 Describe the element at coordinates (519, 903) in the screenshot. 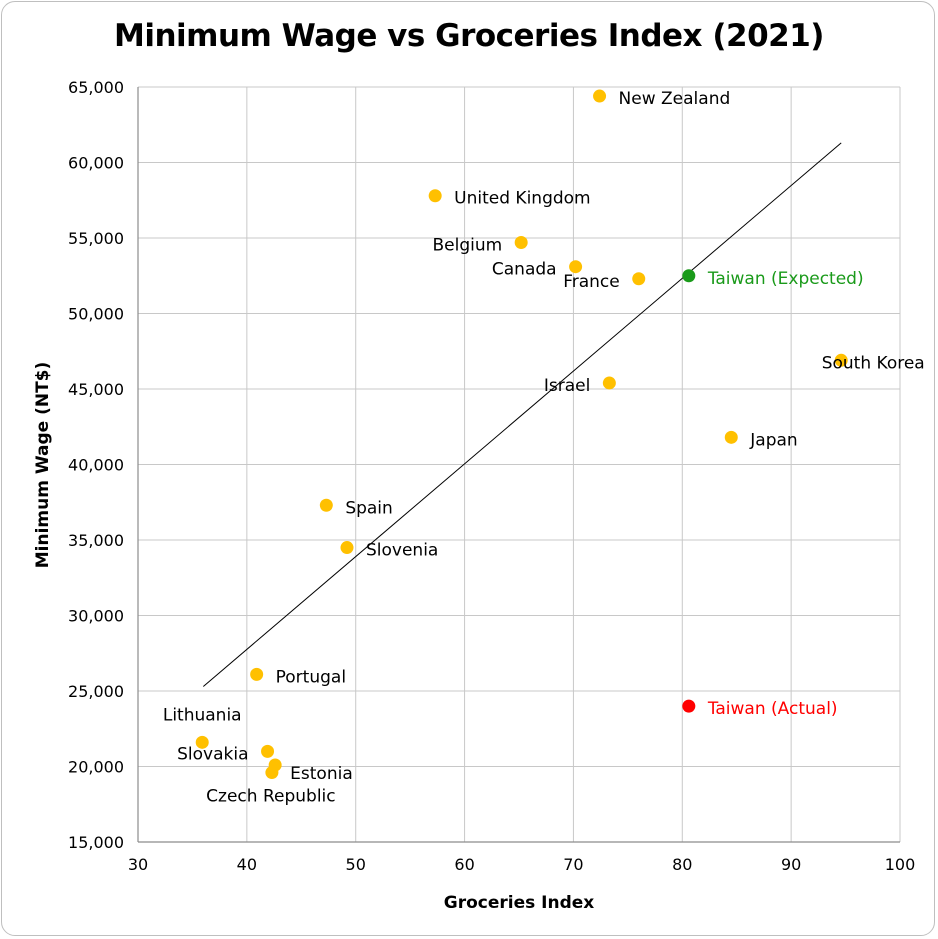

I see `x-axis-label: Groceries Index` at that location.